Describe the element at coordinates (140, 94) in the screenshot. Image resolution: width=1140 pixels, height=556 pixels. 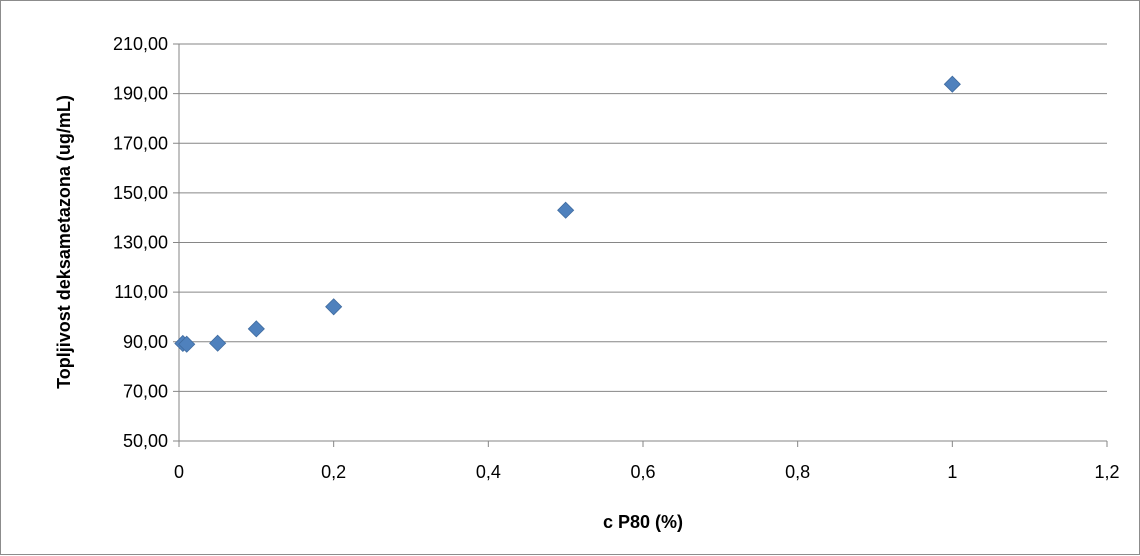
I see `y-tick-label: 190,00` at that location.